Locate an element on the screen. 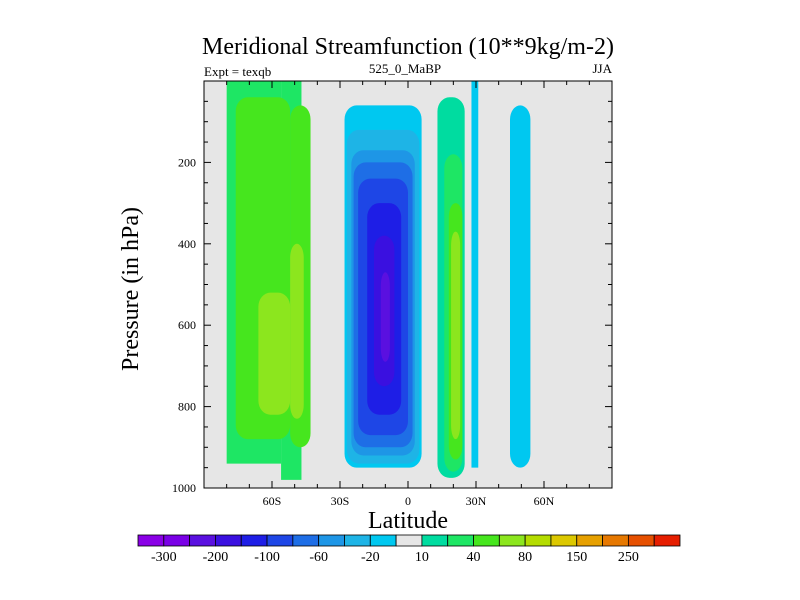  x-tick-label: 0 is located at coordinates (408, 501).